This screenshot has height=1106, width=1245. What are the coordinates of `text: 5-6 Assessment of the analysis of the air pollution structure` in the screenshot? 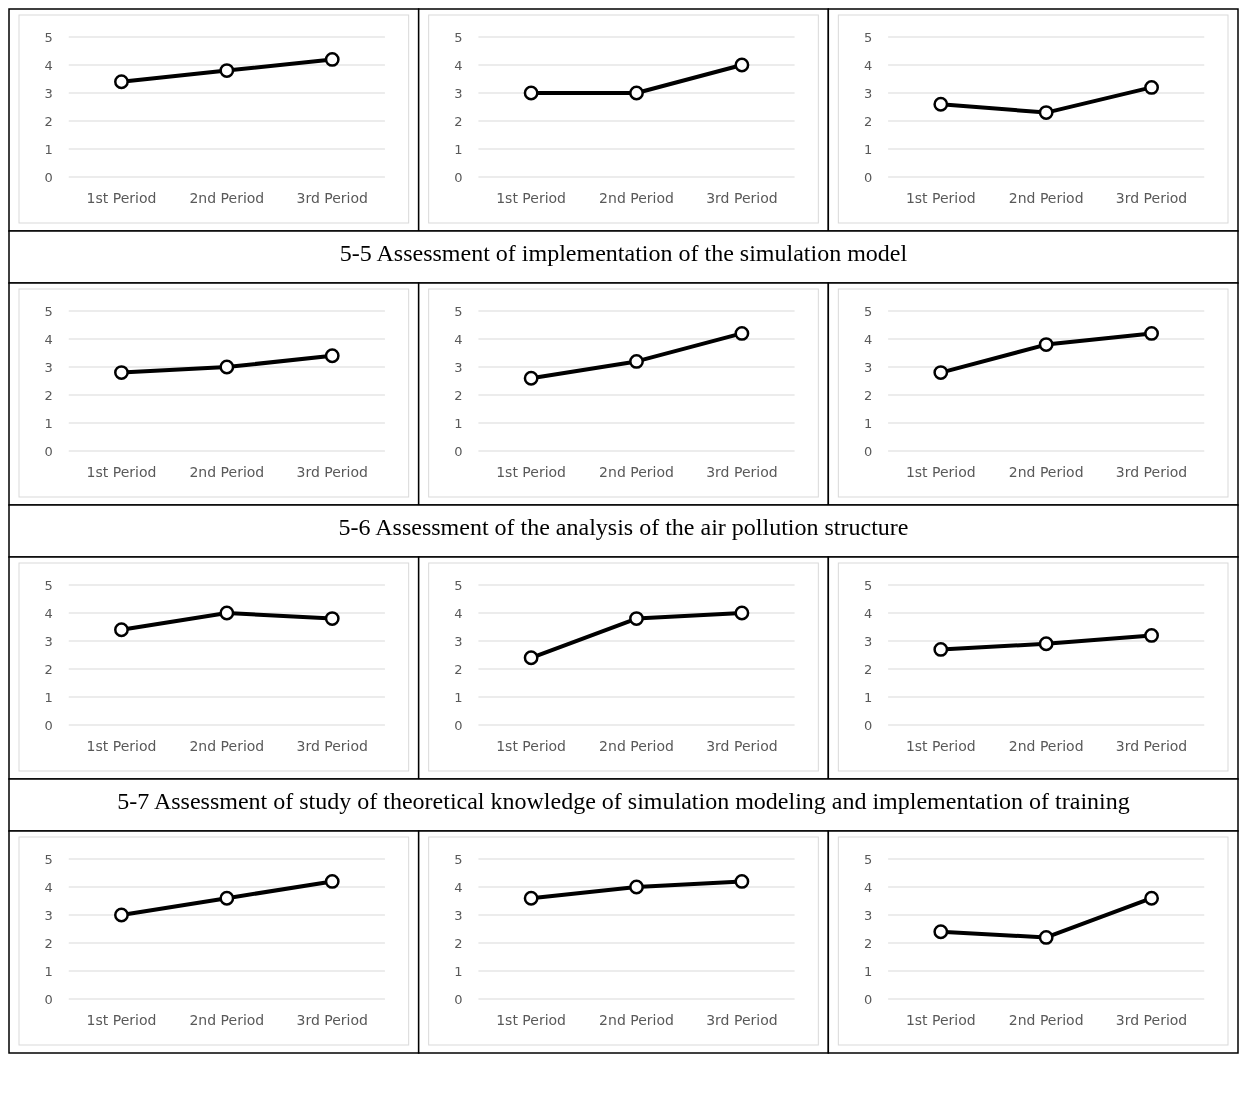 It's located at (623, 527).